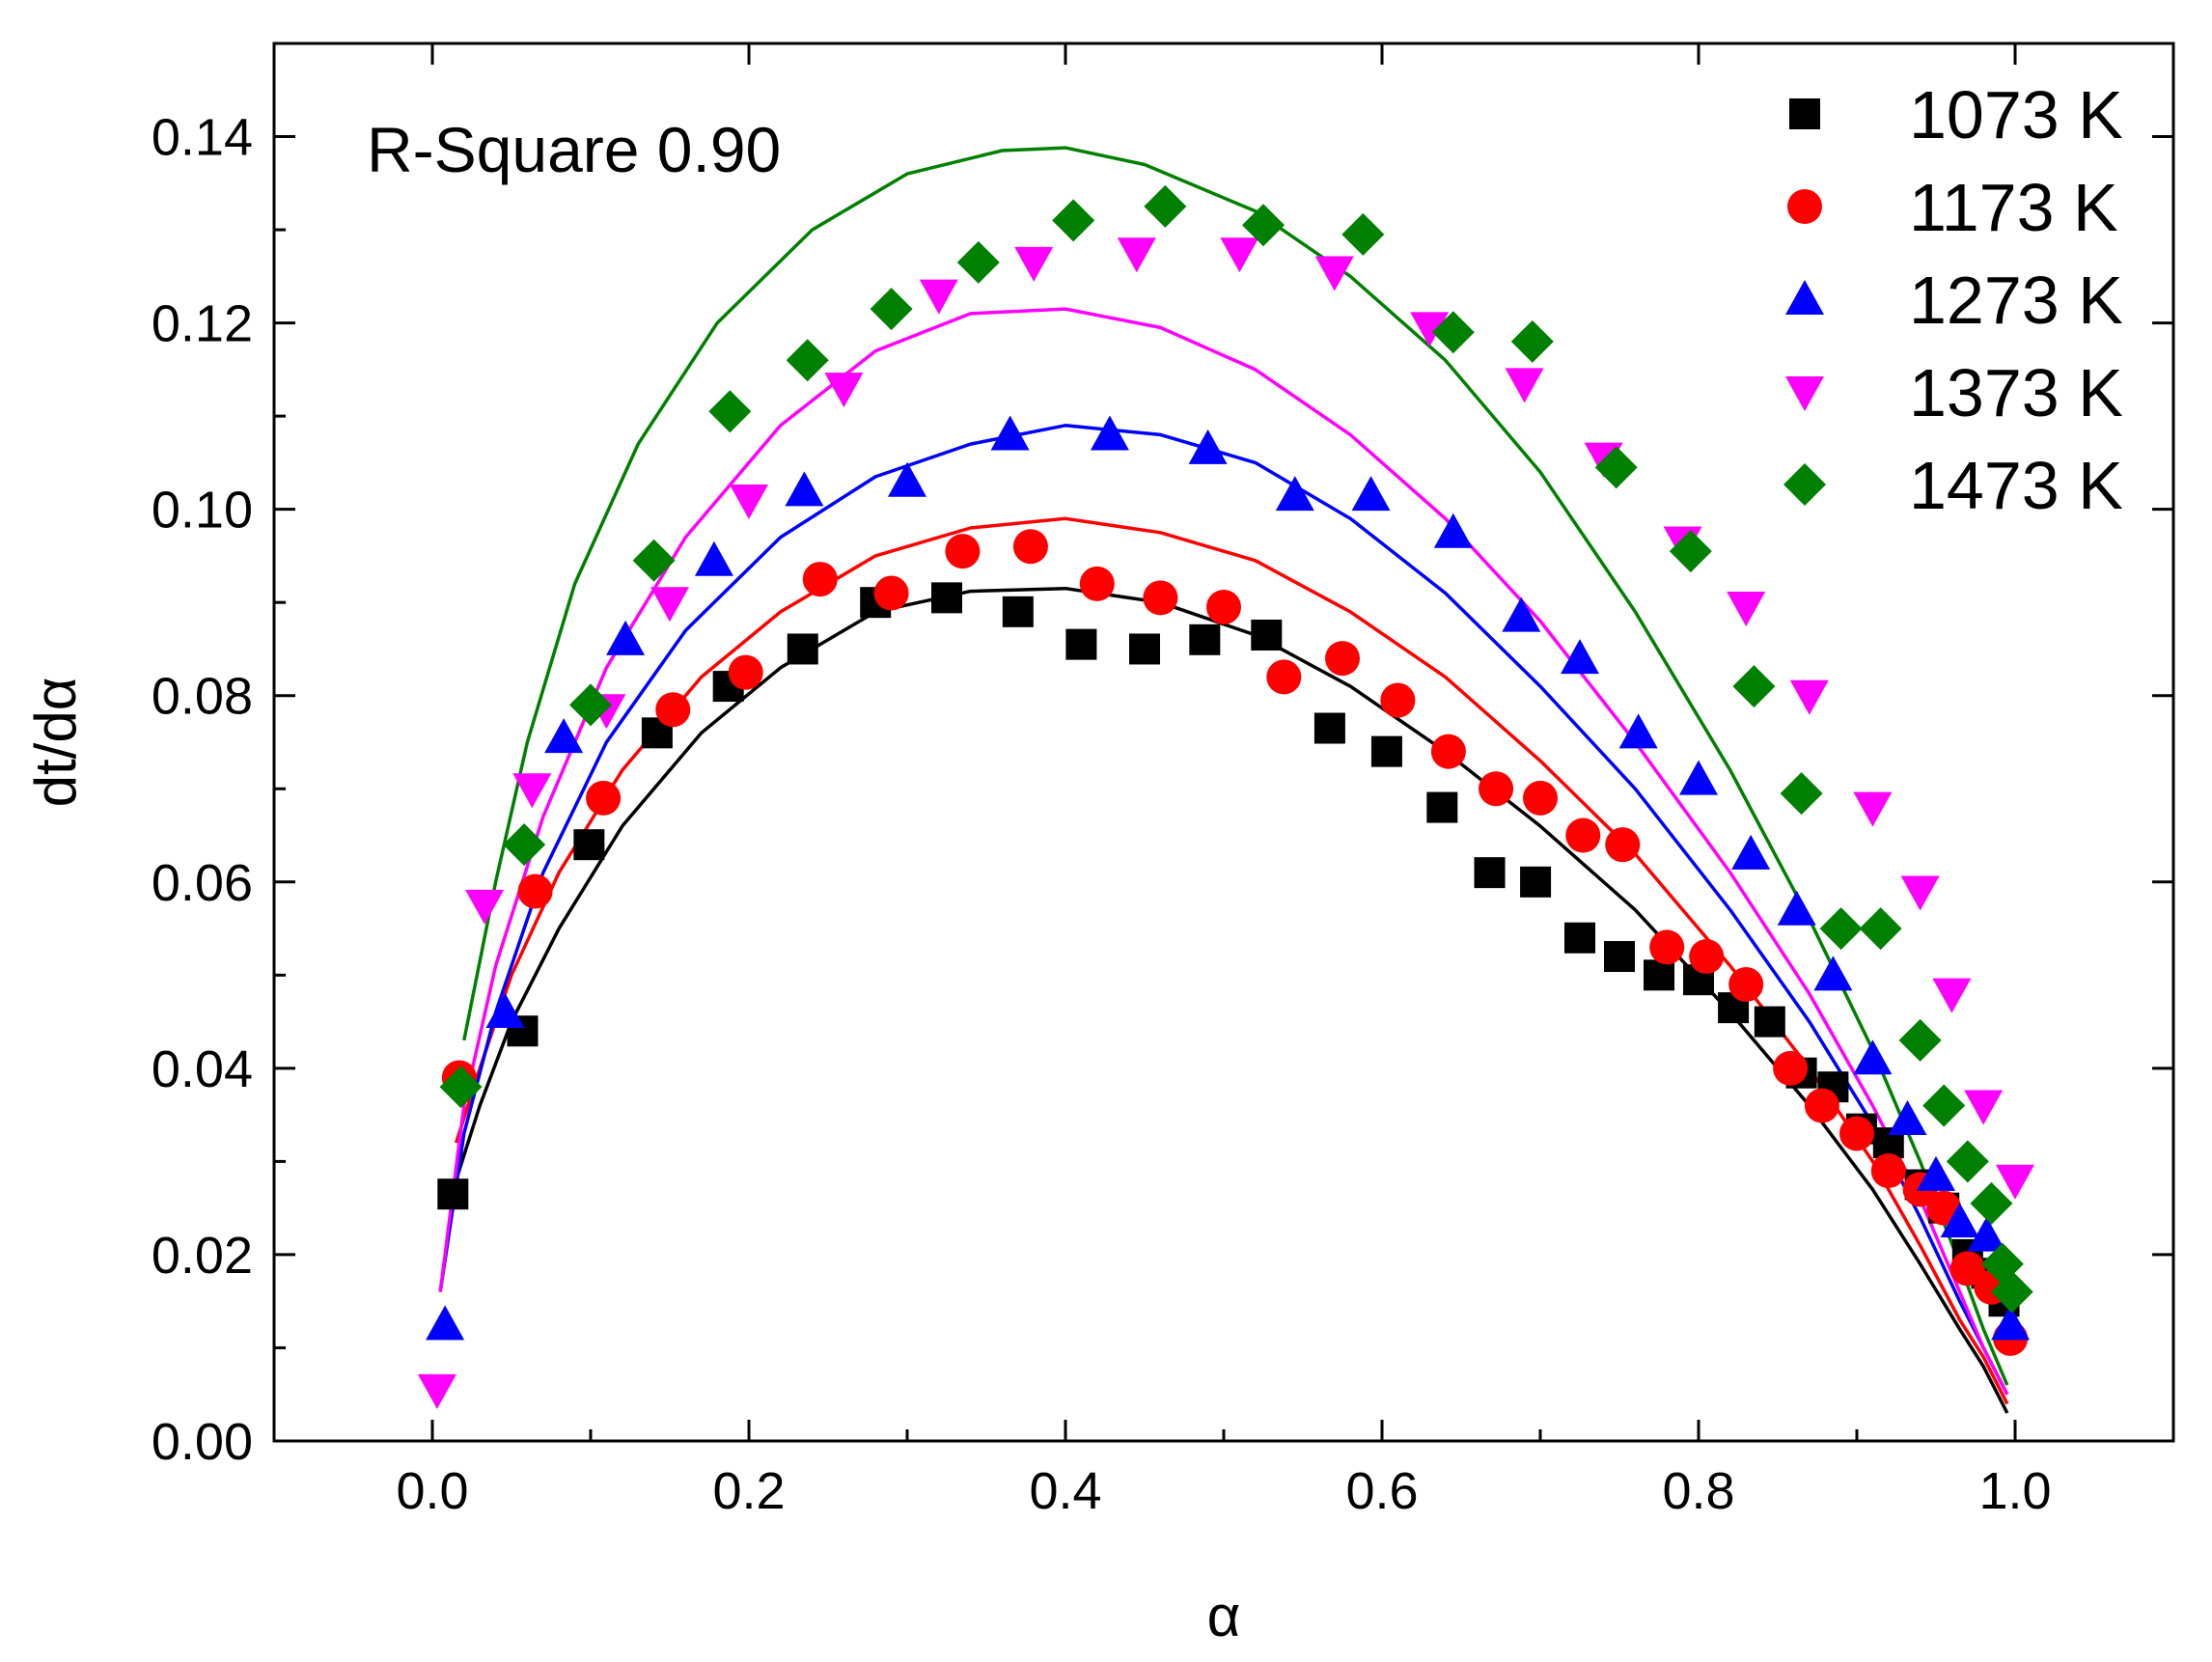 Image resolution: width=2212 pixels, height=1662 pixels. I want to click on legend-label: 1073 K, so click(2016, 114).